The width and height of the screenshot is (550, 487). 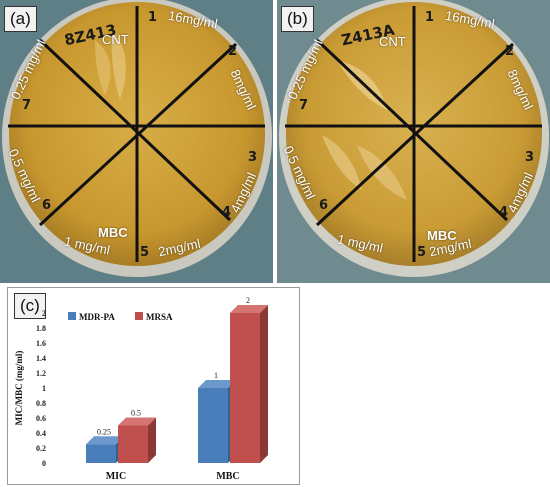 I want to click on control-label-a: CNT, so click(x=115, y=39).